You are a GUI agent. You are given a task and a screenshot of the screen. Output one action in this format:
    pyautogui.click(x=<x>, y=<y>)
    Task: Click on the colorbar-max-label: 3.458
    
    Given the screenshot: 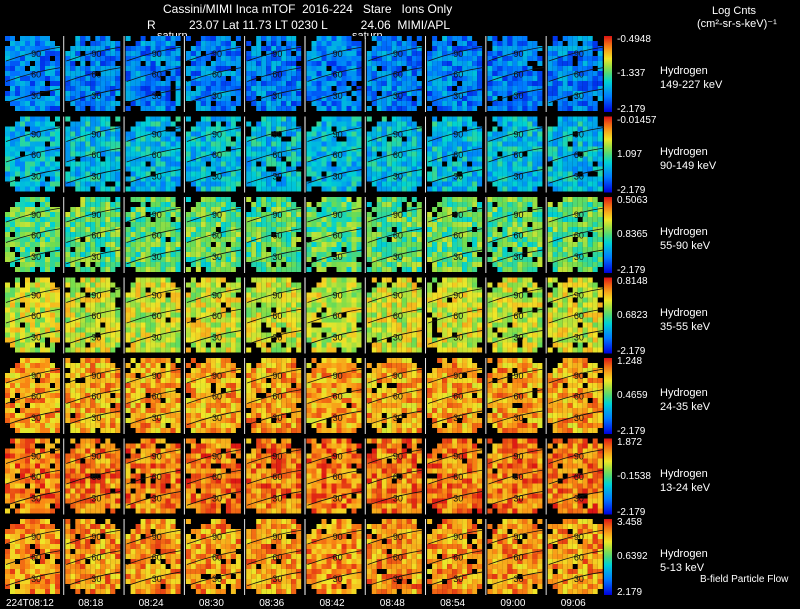 What is the action you would take?
    pyautogui.click(x=630, y=522)
    